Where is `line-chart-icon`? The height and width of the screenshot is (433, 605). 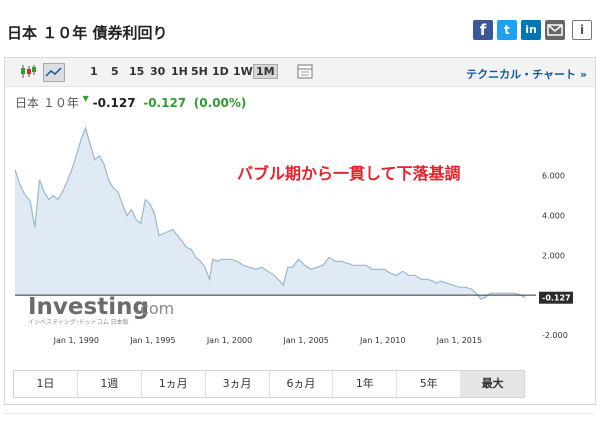
line-chart-icon is located at coordinates (54, 72).